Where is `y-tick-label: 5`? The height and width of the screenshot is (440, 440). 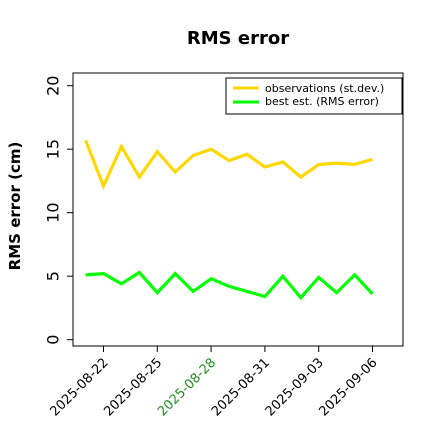 y-tick-label: 5 is located at coordinates (53, 276).